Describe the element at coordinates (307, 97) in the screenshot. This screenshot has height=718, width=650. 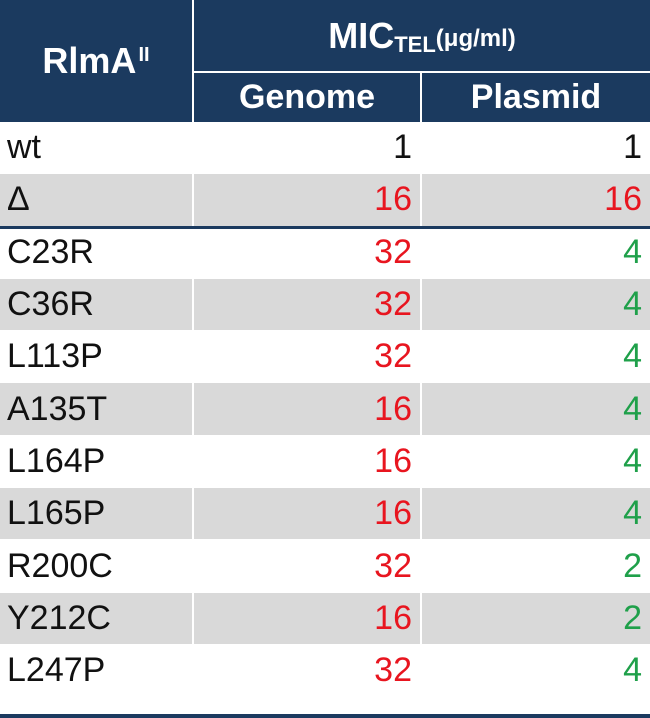
I see `genome-column-header: Genome` at that location.